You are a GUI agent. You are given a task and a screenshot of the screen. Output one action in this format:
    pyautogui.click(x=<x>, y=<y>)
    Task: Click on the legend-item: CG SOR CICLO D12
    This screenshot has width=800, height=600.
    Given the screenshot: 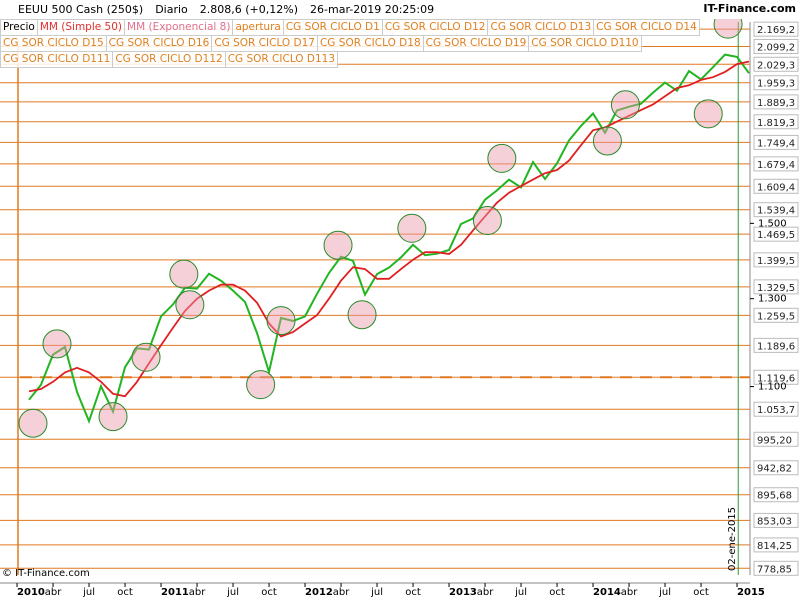 What is the action you would take?
    pyautogui.click(x=435, y=27)
    